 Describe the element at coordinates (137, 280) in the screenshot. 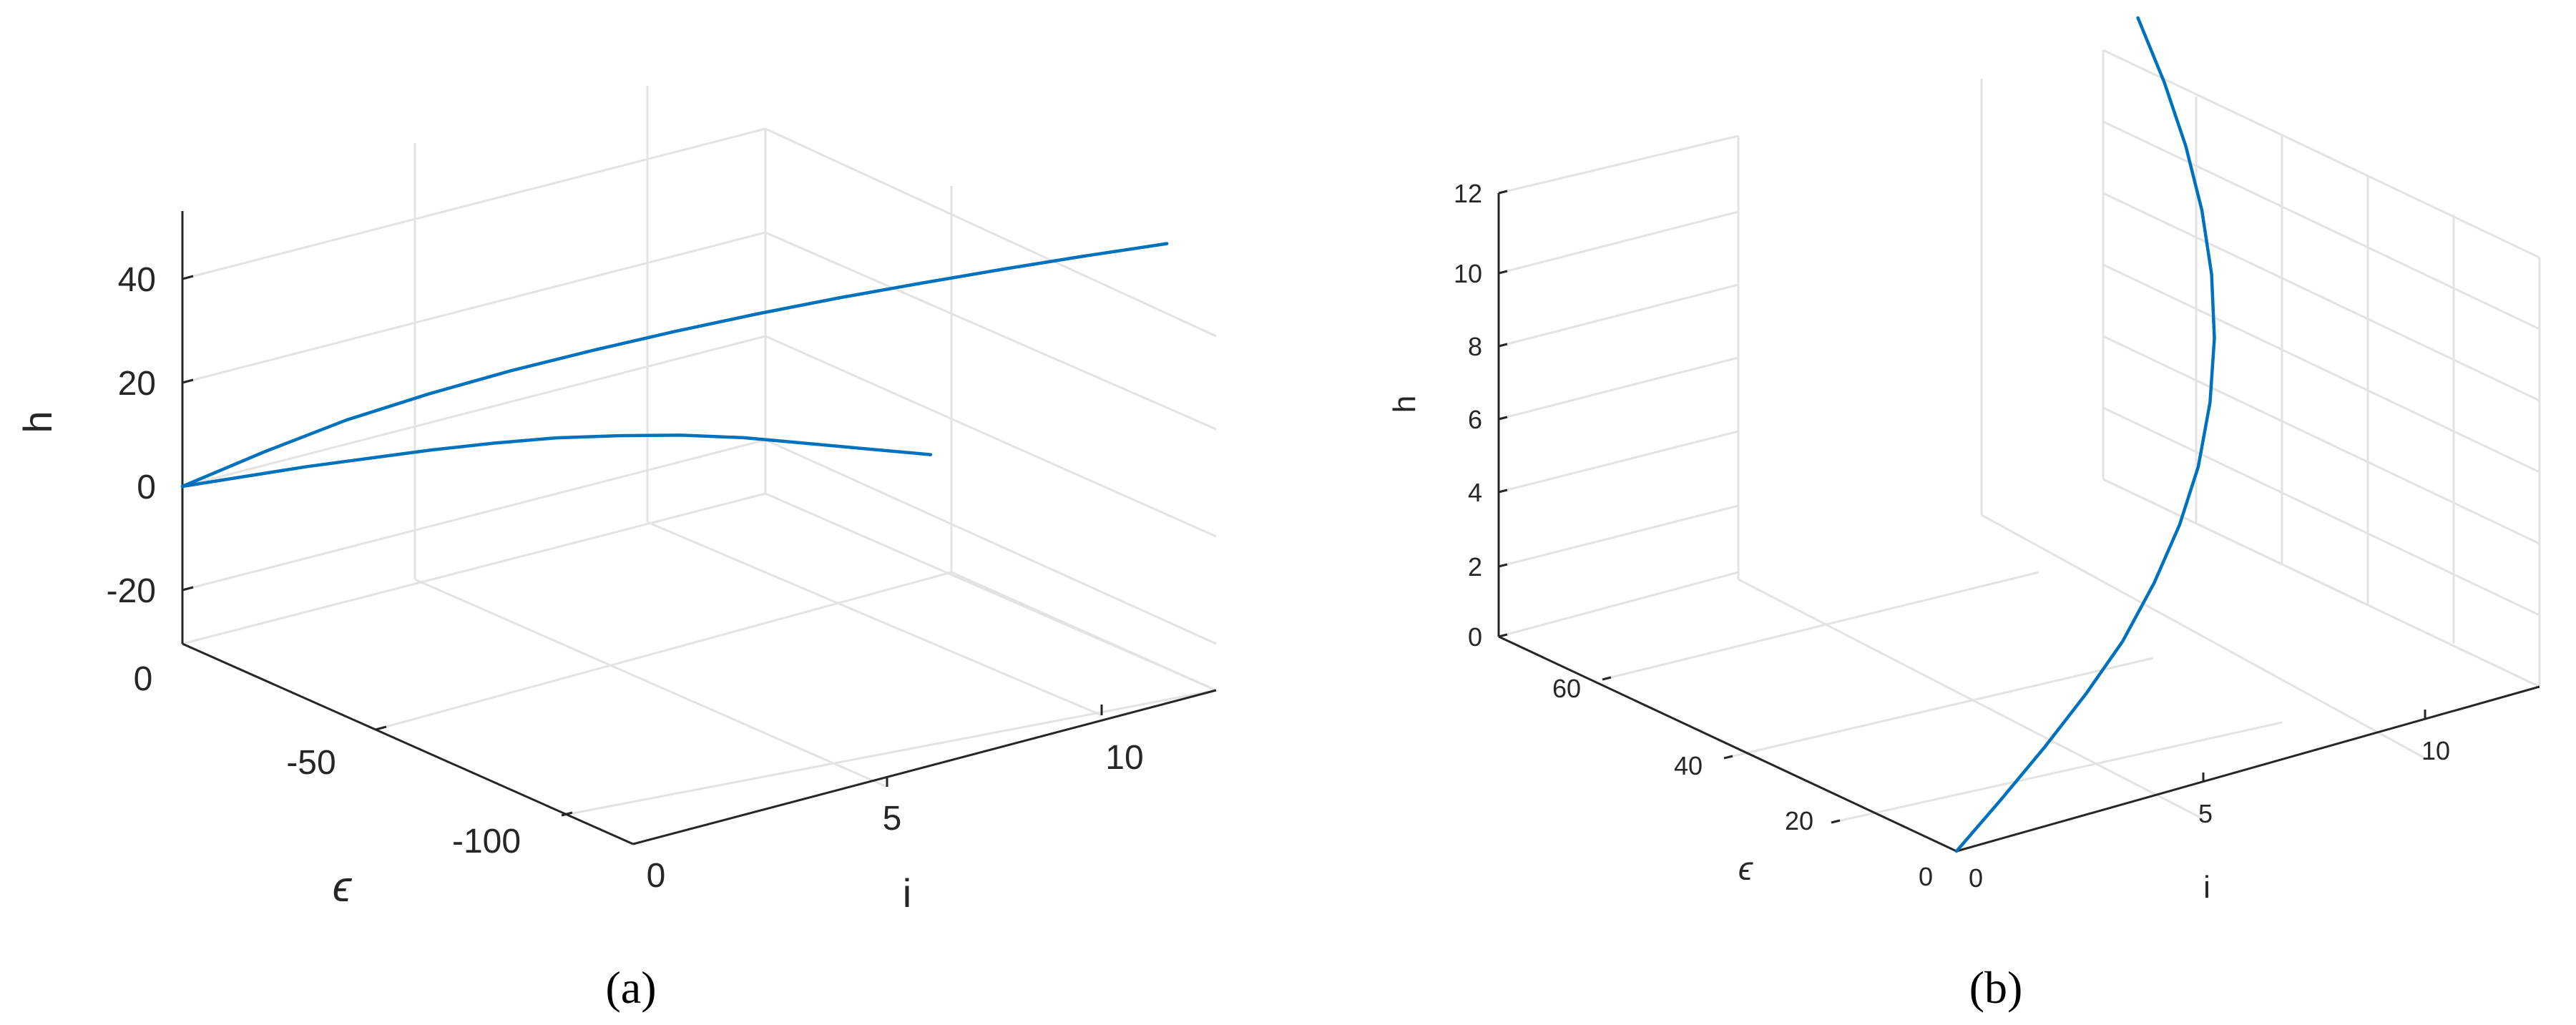

I see `h-tick-label: 40` at that location.